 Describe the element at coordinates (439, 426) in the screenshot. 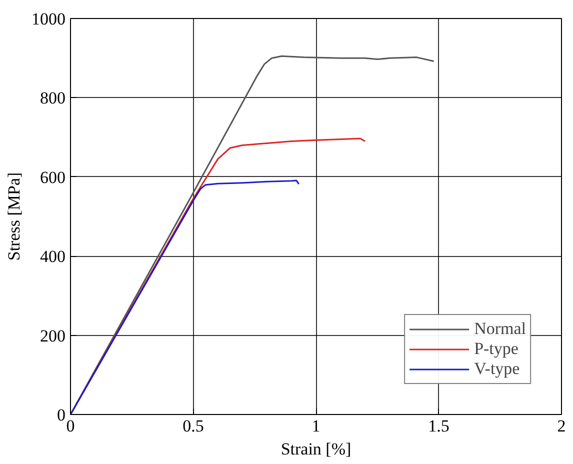

I see `x-tick-label: 1.5` at that location.